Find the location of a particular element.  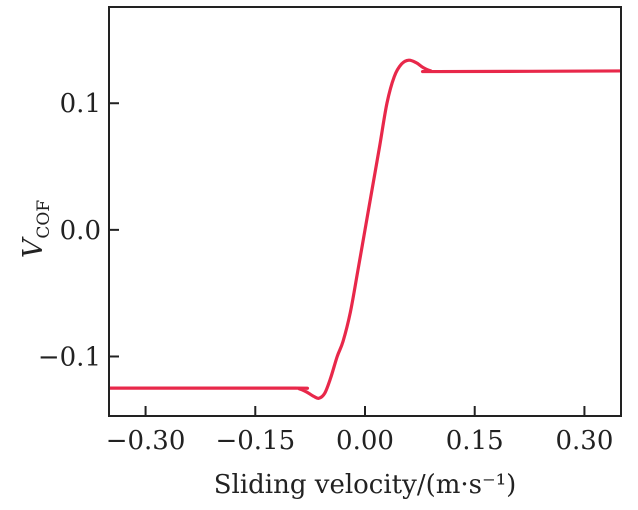

y-tick-label: 0.1 is located at coordinates (80, 104).